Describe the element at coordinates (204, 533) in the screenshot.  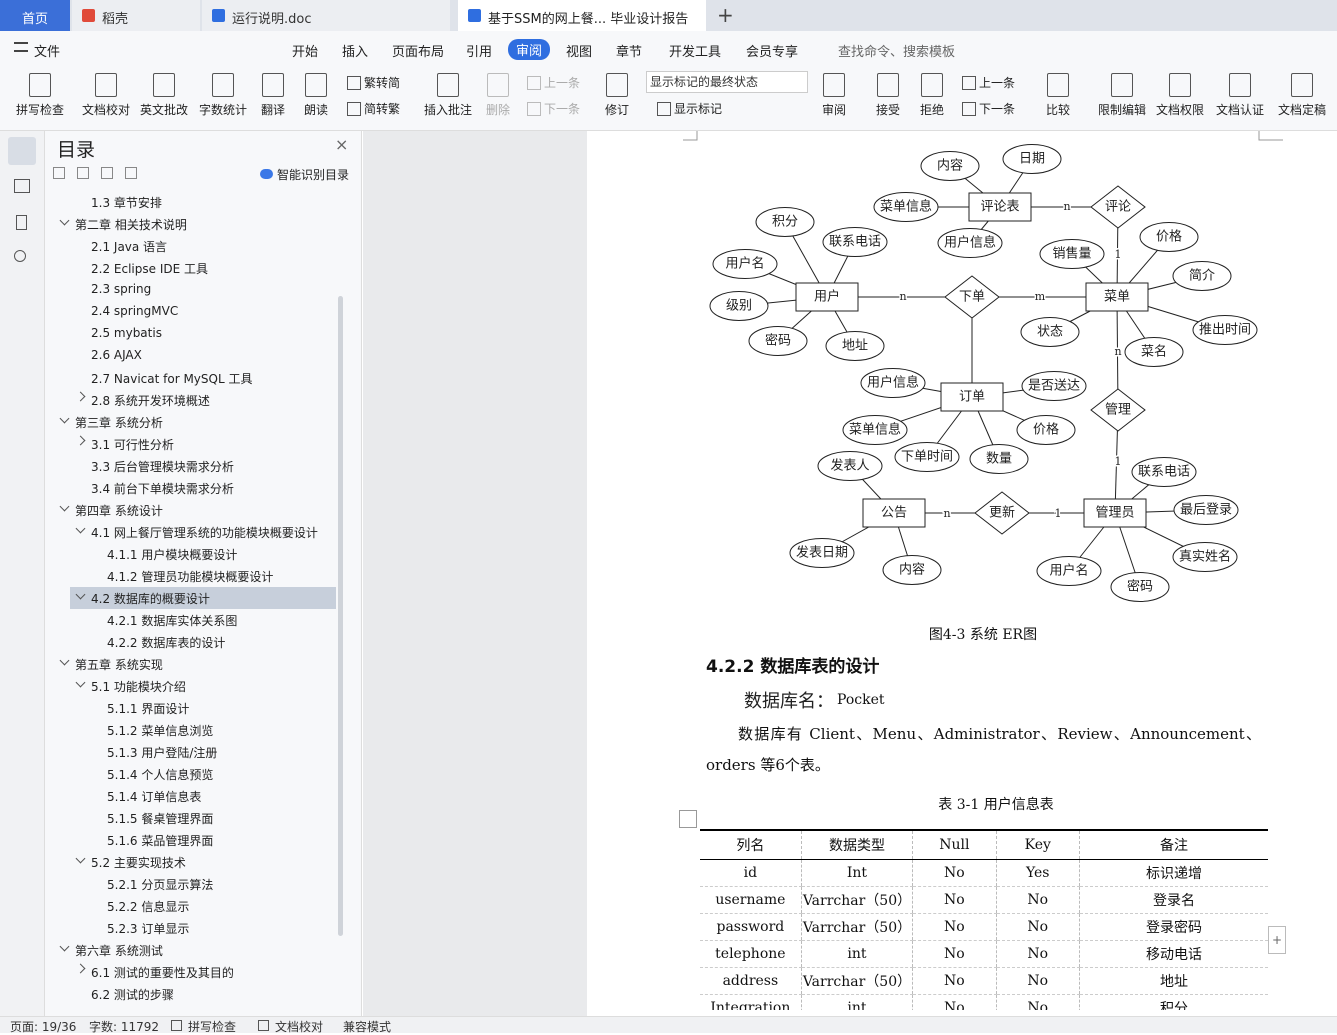
I see `toc-item: 4.1 网上餐厅管理系统的功能模块概要设计` at that location.